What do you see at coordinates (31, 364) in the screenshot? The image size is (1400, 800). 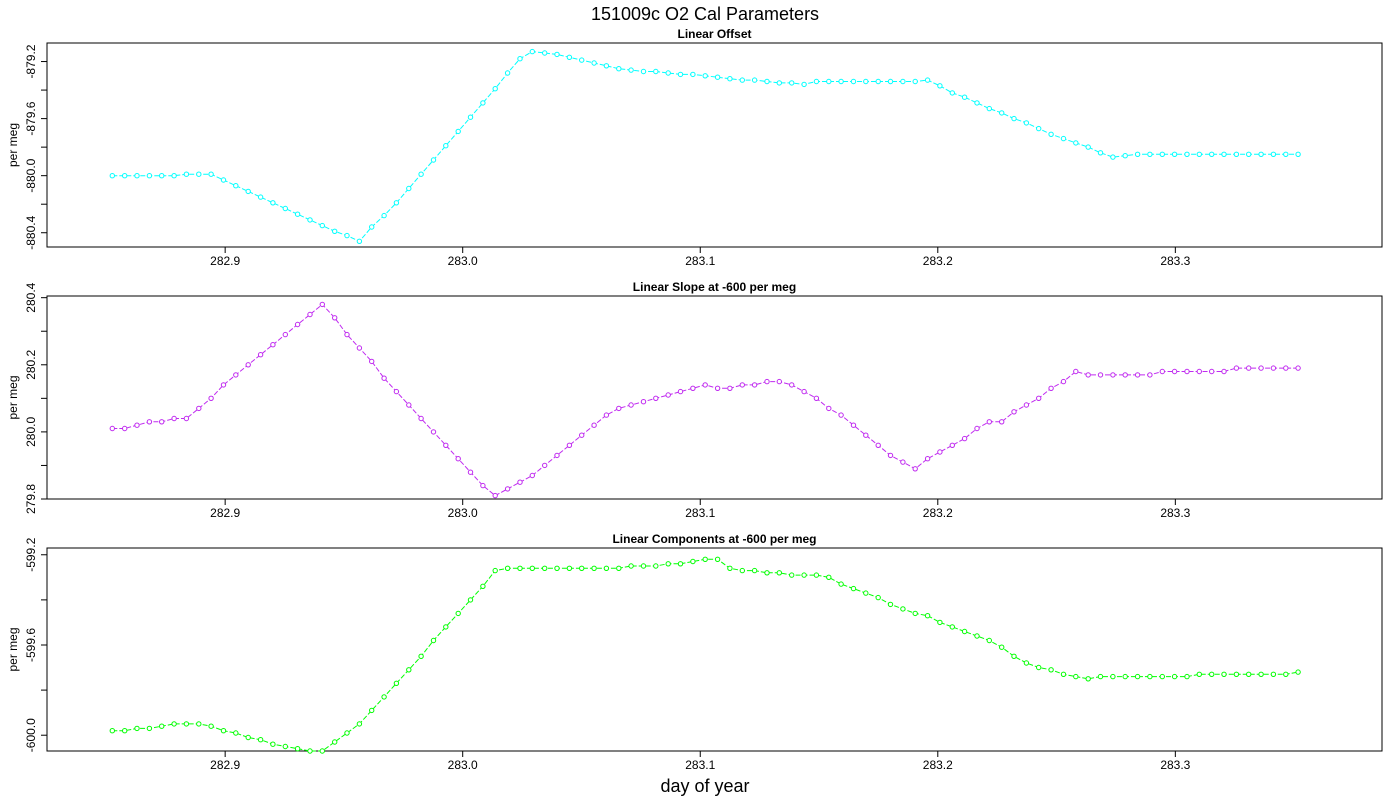 I see `linear-slope-y-tick-label: 280.2` at bounding box center [31, 364].